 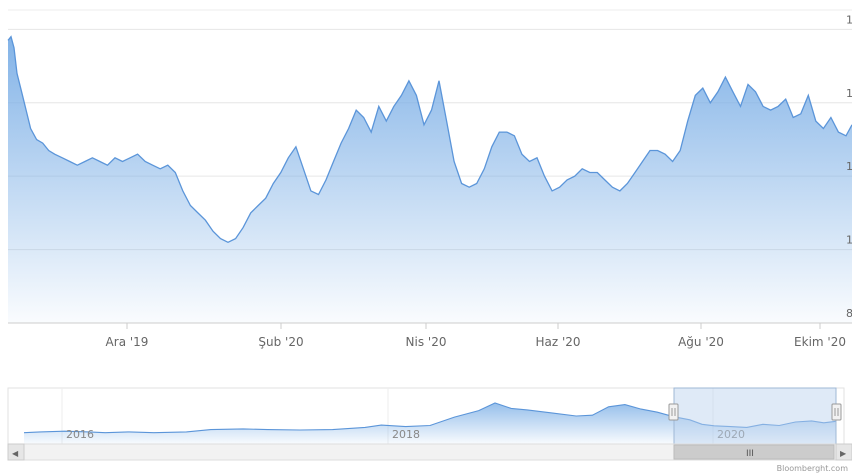 What do you see at coordinates (127, 342) in the screenshot?
I see `x-tick-label: Ara '19` at bounding box center [127, 342].